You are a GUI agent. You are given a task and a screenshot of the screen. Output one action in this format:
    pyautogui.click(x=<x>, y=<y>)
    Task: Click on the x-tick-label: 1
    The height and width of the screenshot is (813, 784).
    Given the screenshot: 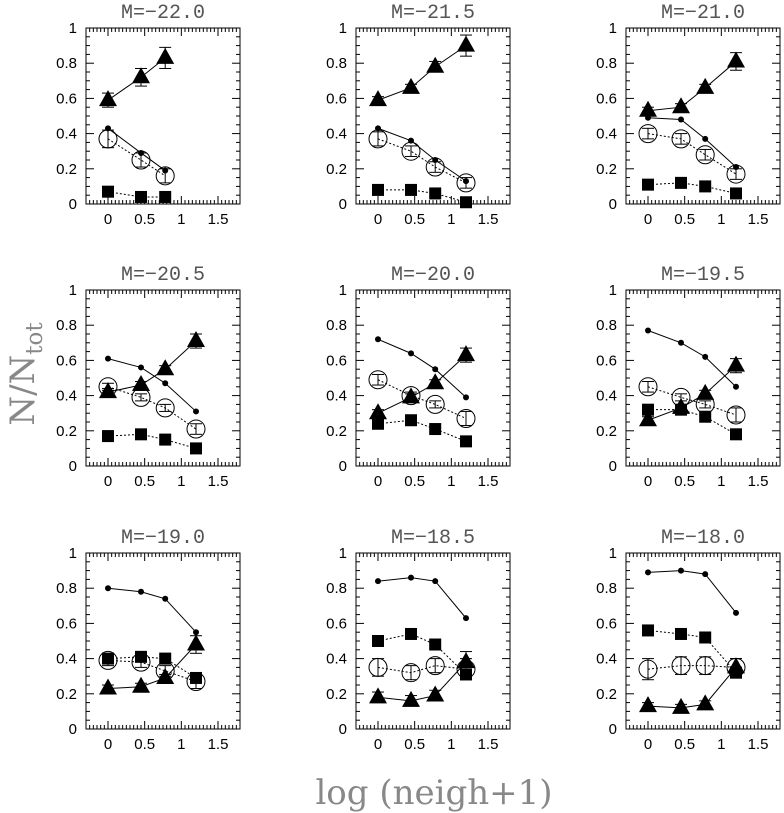 What is the action you would take?
    pyautogui.click(x=181, y=481)
    